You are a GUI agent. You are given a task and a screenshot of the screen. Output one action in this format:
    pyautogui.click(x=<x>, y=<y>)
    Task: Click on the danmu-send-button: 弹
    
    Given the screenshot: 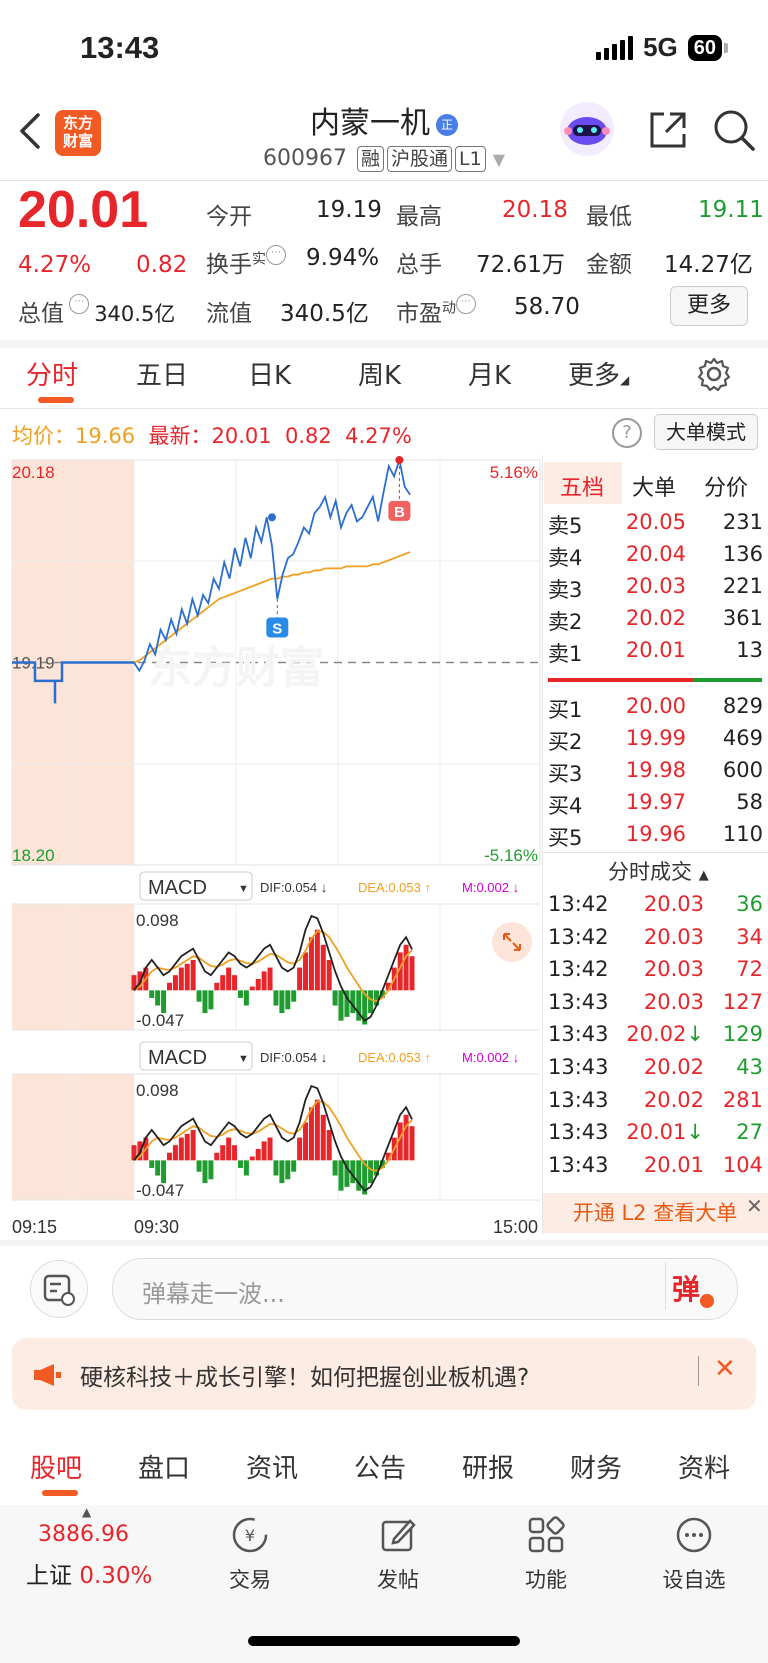 What is the action you would take?
    pyautogui.click(x=693, y=1288)
    